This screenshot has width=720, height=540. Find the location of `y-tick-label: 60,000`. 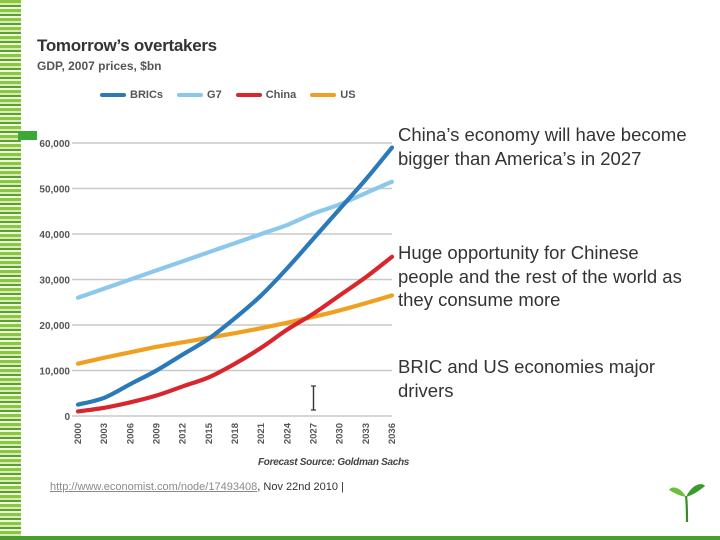

y-tick-label: 60,000 is located at coordinates (54, 144).